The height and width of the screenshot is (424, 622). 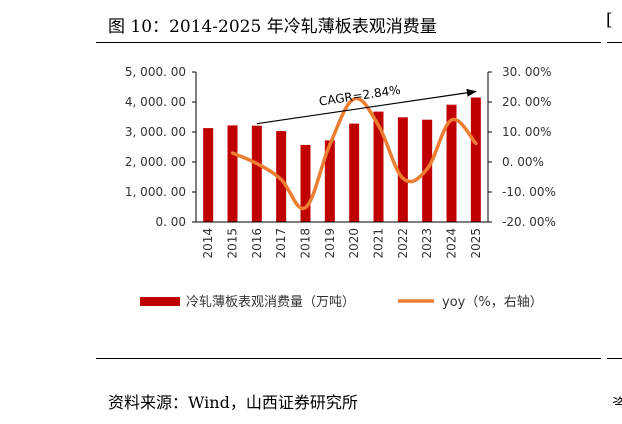 I want to click on bar-2020, so click(x=354, y=172).